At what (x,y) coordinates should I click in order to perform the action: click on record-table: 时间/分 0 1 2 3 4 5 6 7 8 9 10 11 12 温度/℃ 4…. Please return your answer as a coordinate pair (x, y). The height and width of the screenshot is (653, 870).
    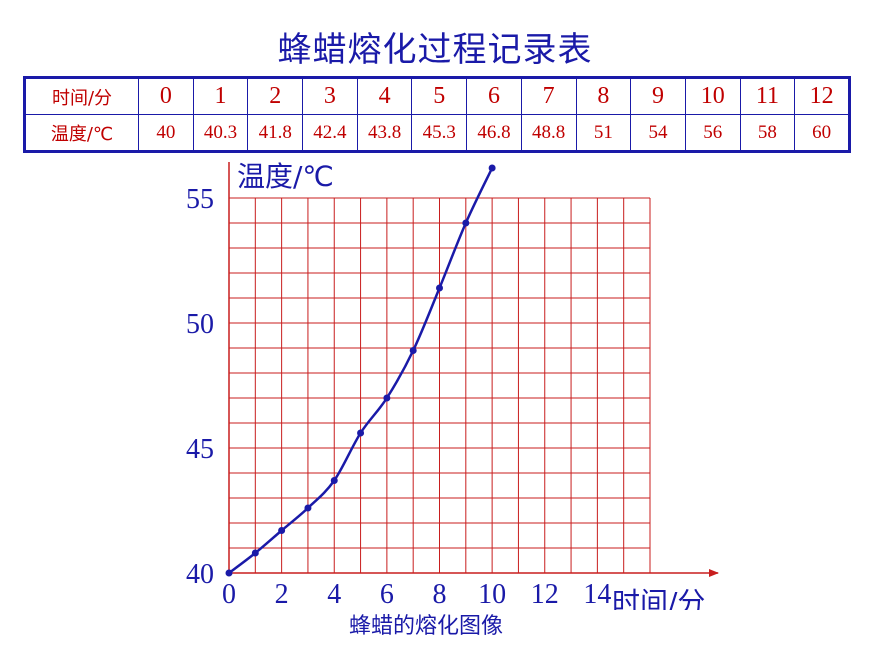
    Looking at the image, I should click on (437, 114).